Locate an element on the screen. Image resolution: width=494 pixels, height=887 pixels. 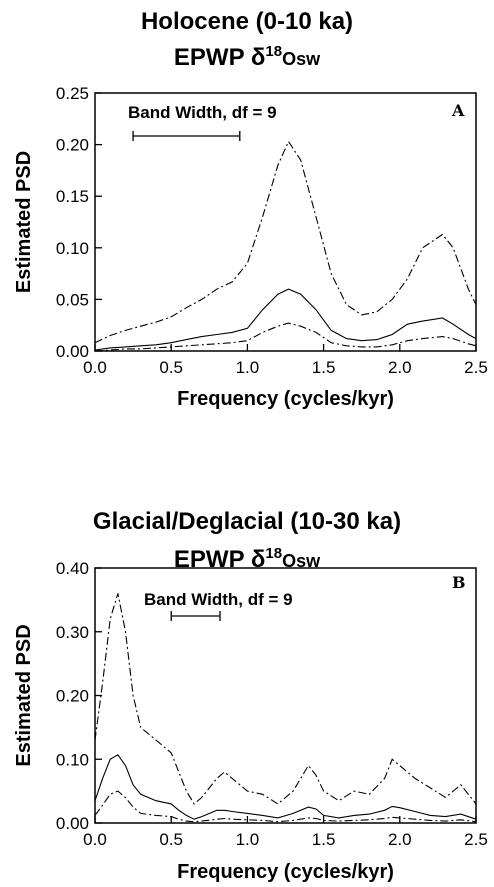
y-tick-label: 0.15 is located at coordinates (72, 196).